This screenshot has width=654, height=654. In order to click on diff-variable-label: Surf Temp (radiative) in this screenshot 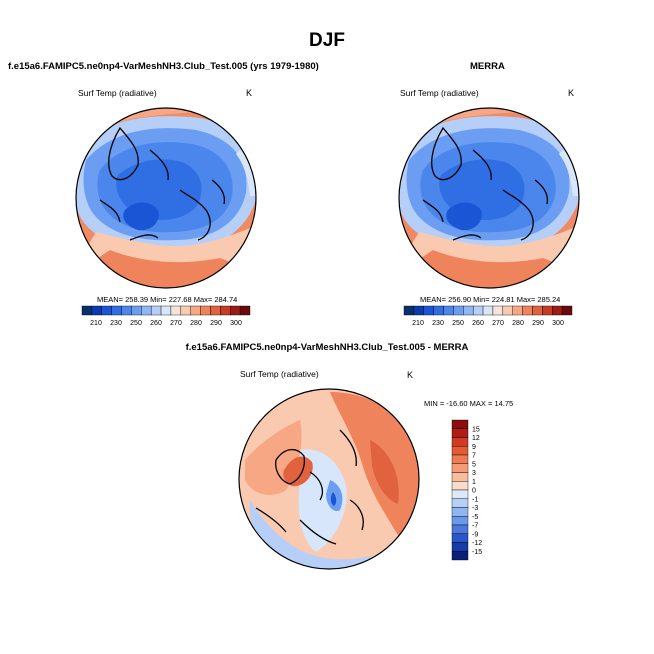, I will do `click(279, 374)`.